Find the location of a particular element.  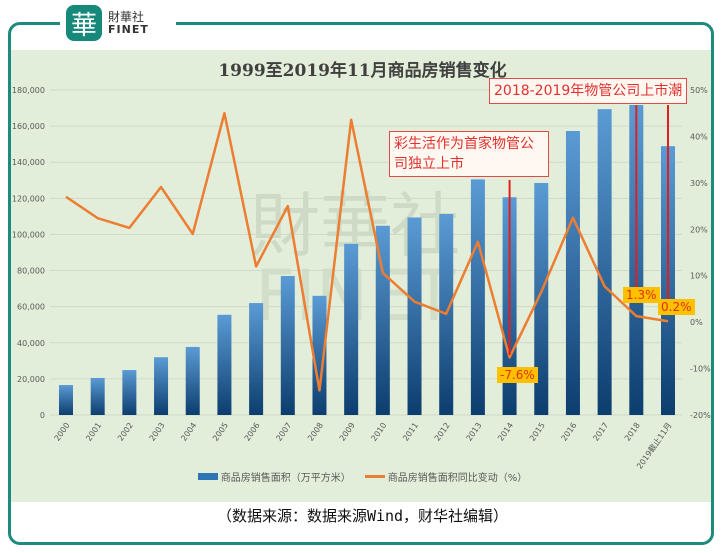

x-tick: 2008 is located at coordinates (315, 432).